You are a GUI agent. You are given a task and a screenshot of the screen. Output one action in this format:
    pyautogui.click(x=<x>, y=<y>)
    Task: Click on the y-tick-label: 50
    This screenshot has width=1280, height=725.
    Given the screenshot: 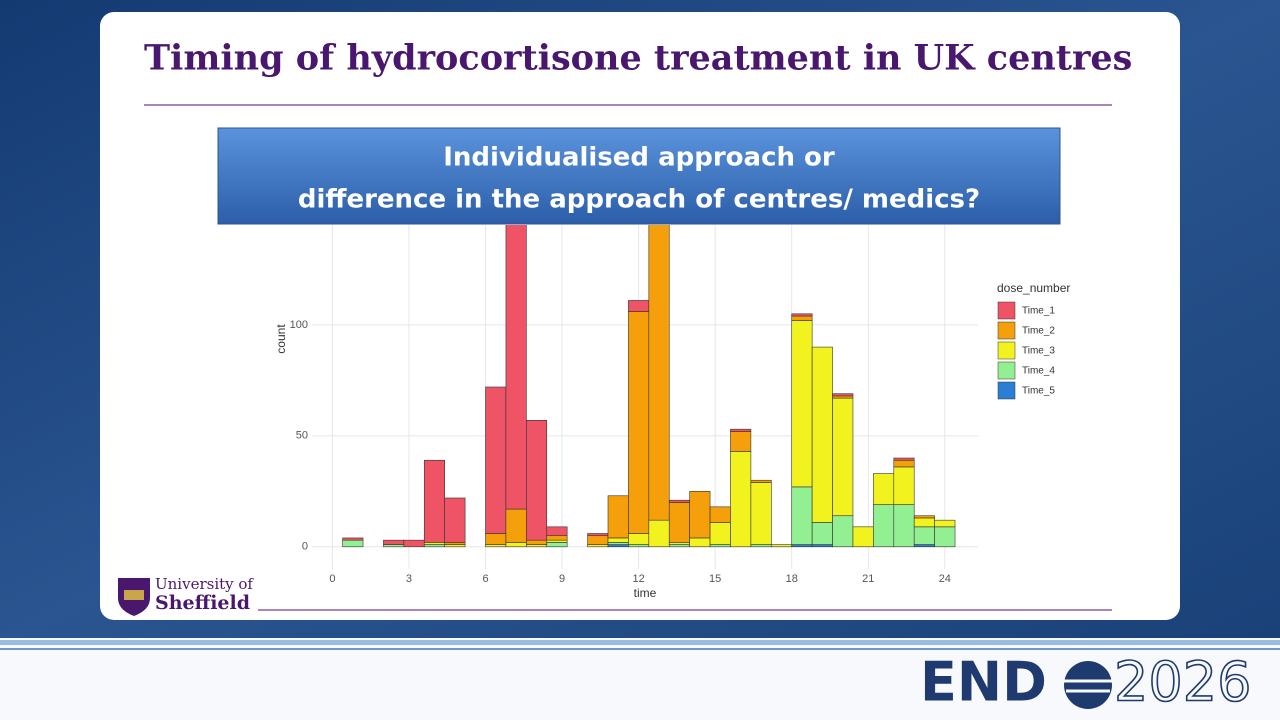 What is the action you would take?
    pyautogui.click(x=302, y=436)
    